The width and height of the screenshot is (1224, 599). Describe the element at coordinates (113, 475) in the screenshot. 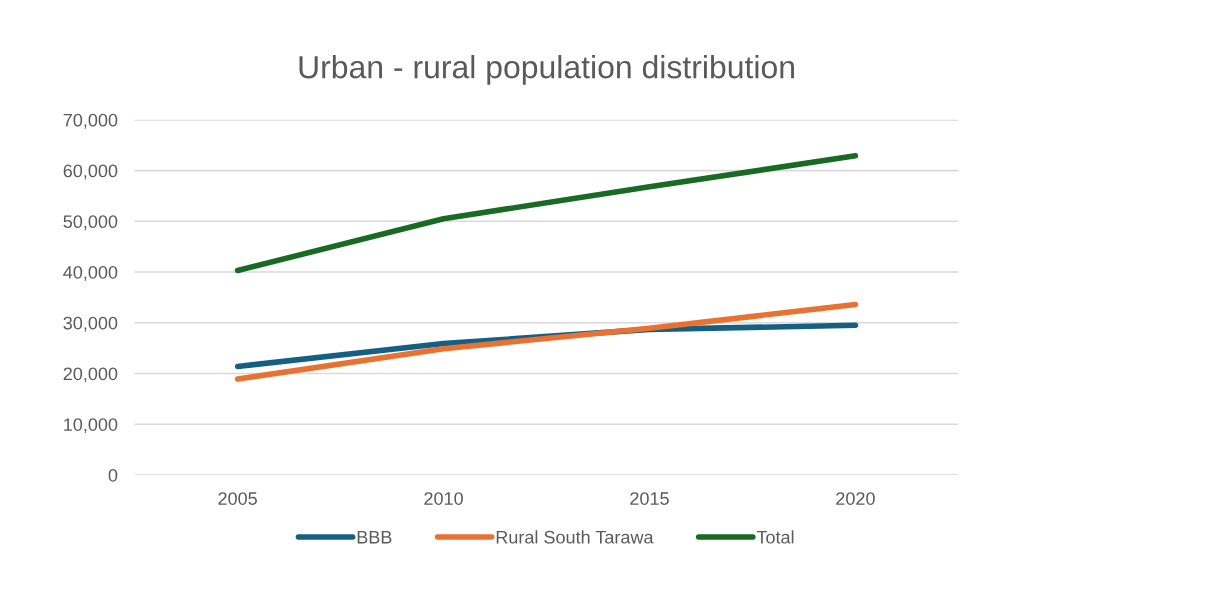

I see `y-tick-label: 0` at that location.